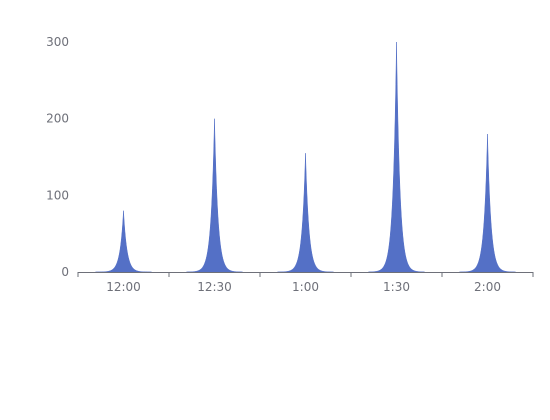 This screenshot has height=420, width=550. What do you see at coordinates (65, 272) in the screenshot?
I see `y-tick-label: 0` at bounding box center [65, 272].